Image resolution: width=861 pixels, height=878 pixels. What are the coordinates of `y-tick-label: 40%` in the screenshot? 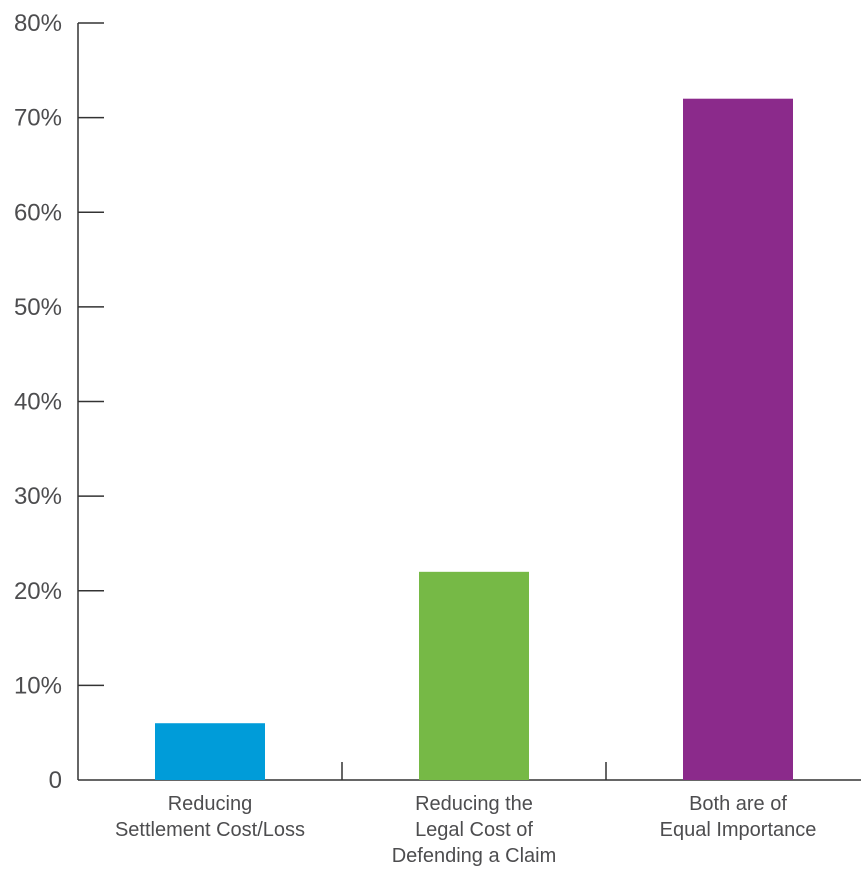 It's located at (38, 402).